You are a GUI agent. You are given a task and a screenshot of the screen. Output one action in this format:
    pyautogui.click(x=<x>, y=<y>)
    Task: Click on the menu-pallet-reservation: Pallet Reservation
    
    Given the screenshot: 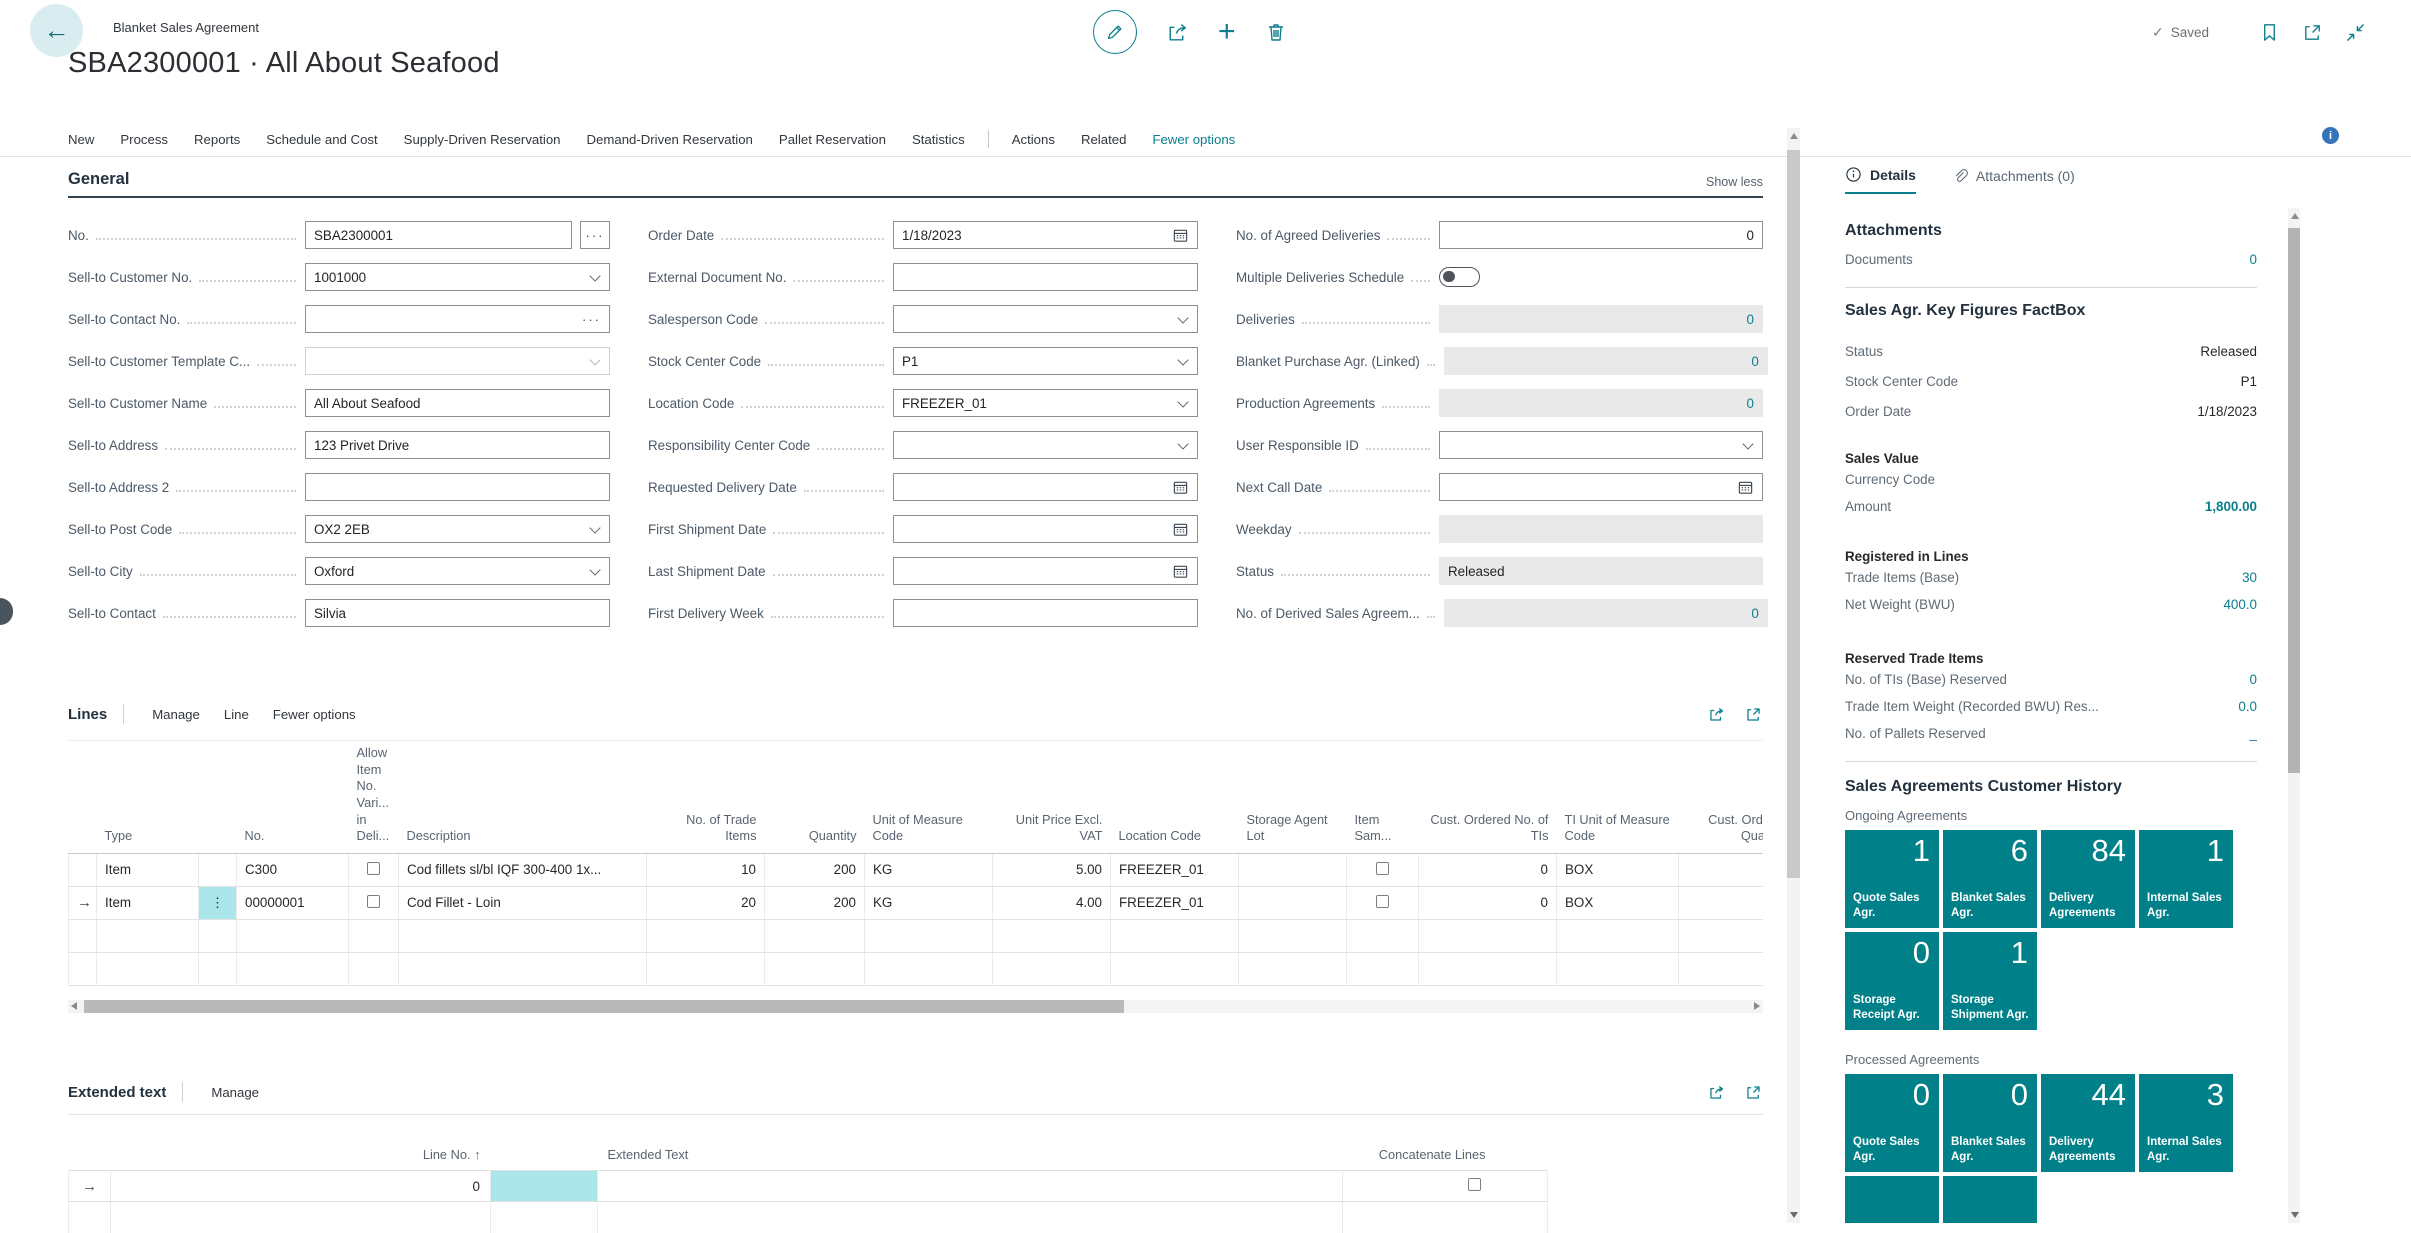 What is the action you would take?
    pyautogui.click(x=832, y=139)
    